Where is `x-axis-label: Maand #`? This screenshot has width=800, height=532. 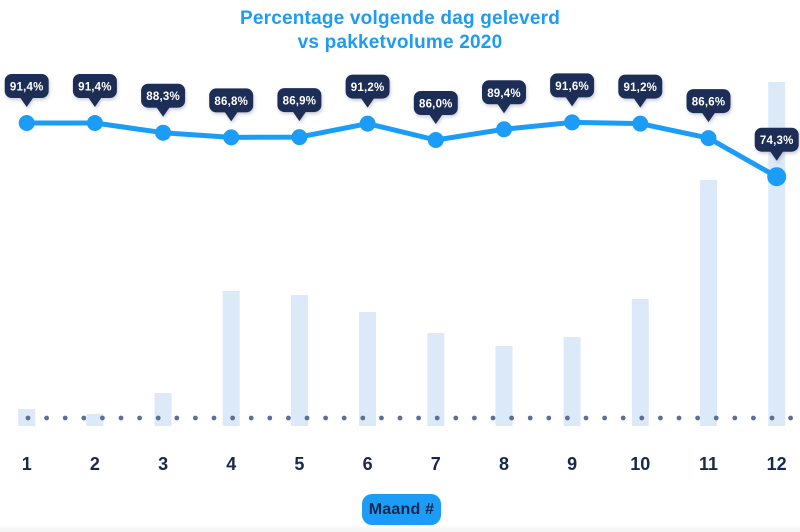
x-axis-label: Maand # is located at coordinates (401, 509).